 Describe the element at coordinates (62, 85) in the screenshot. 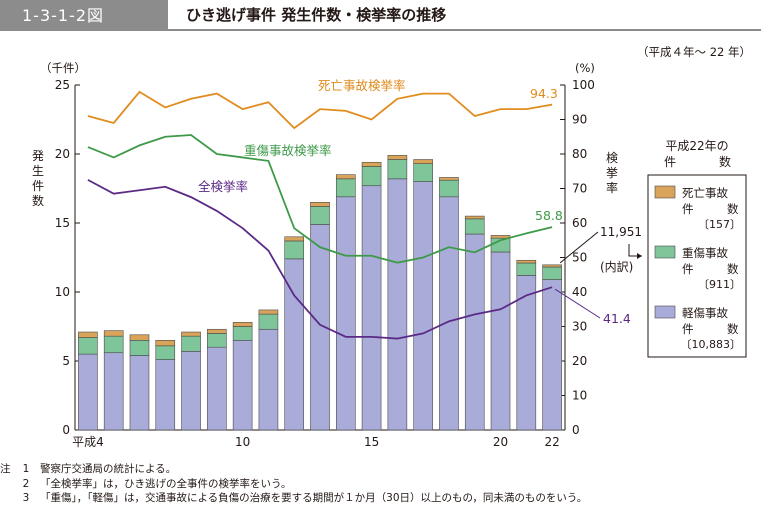

I see `left-tick-label: 25` at that location.